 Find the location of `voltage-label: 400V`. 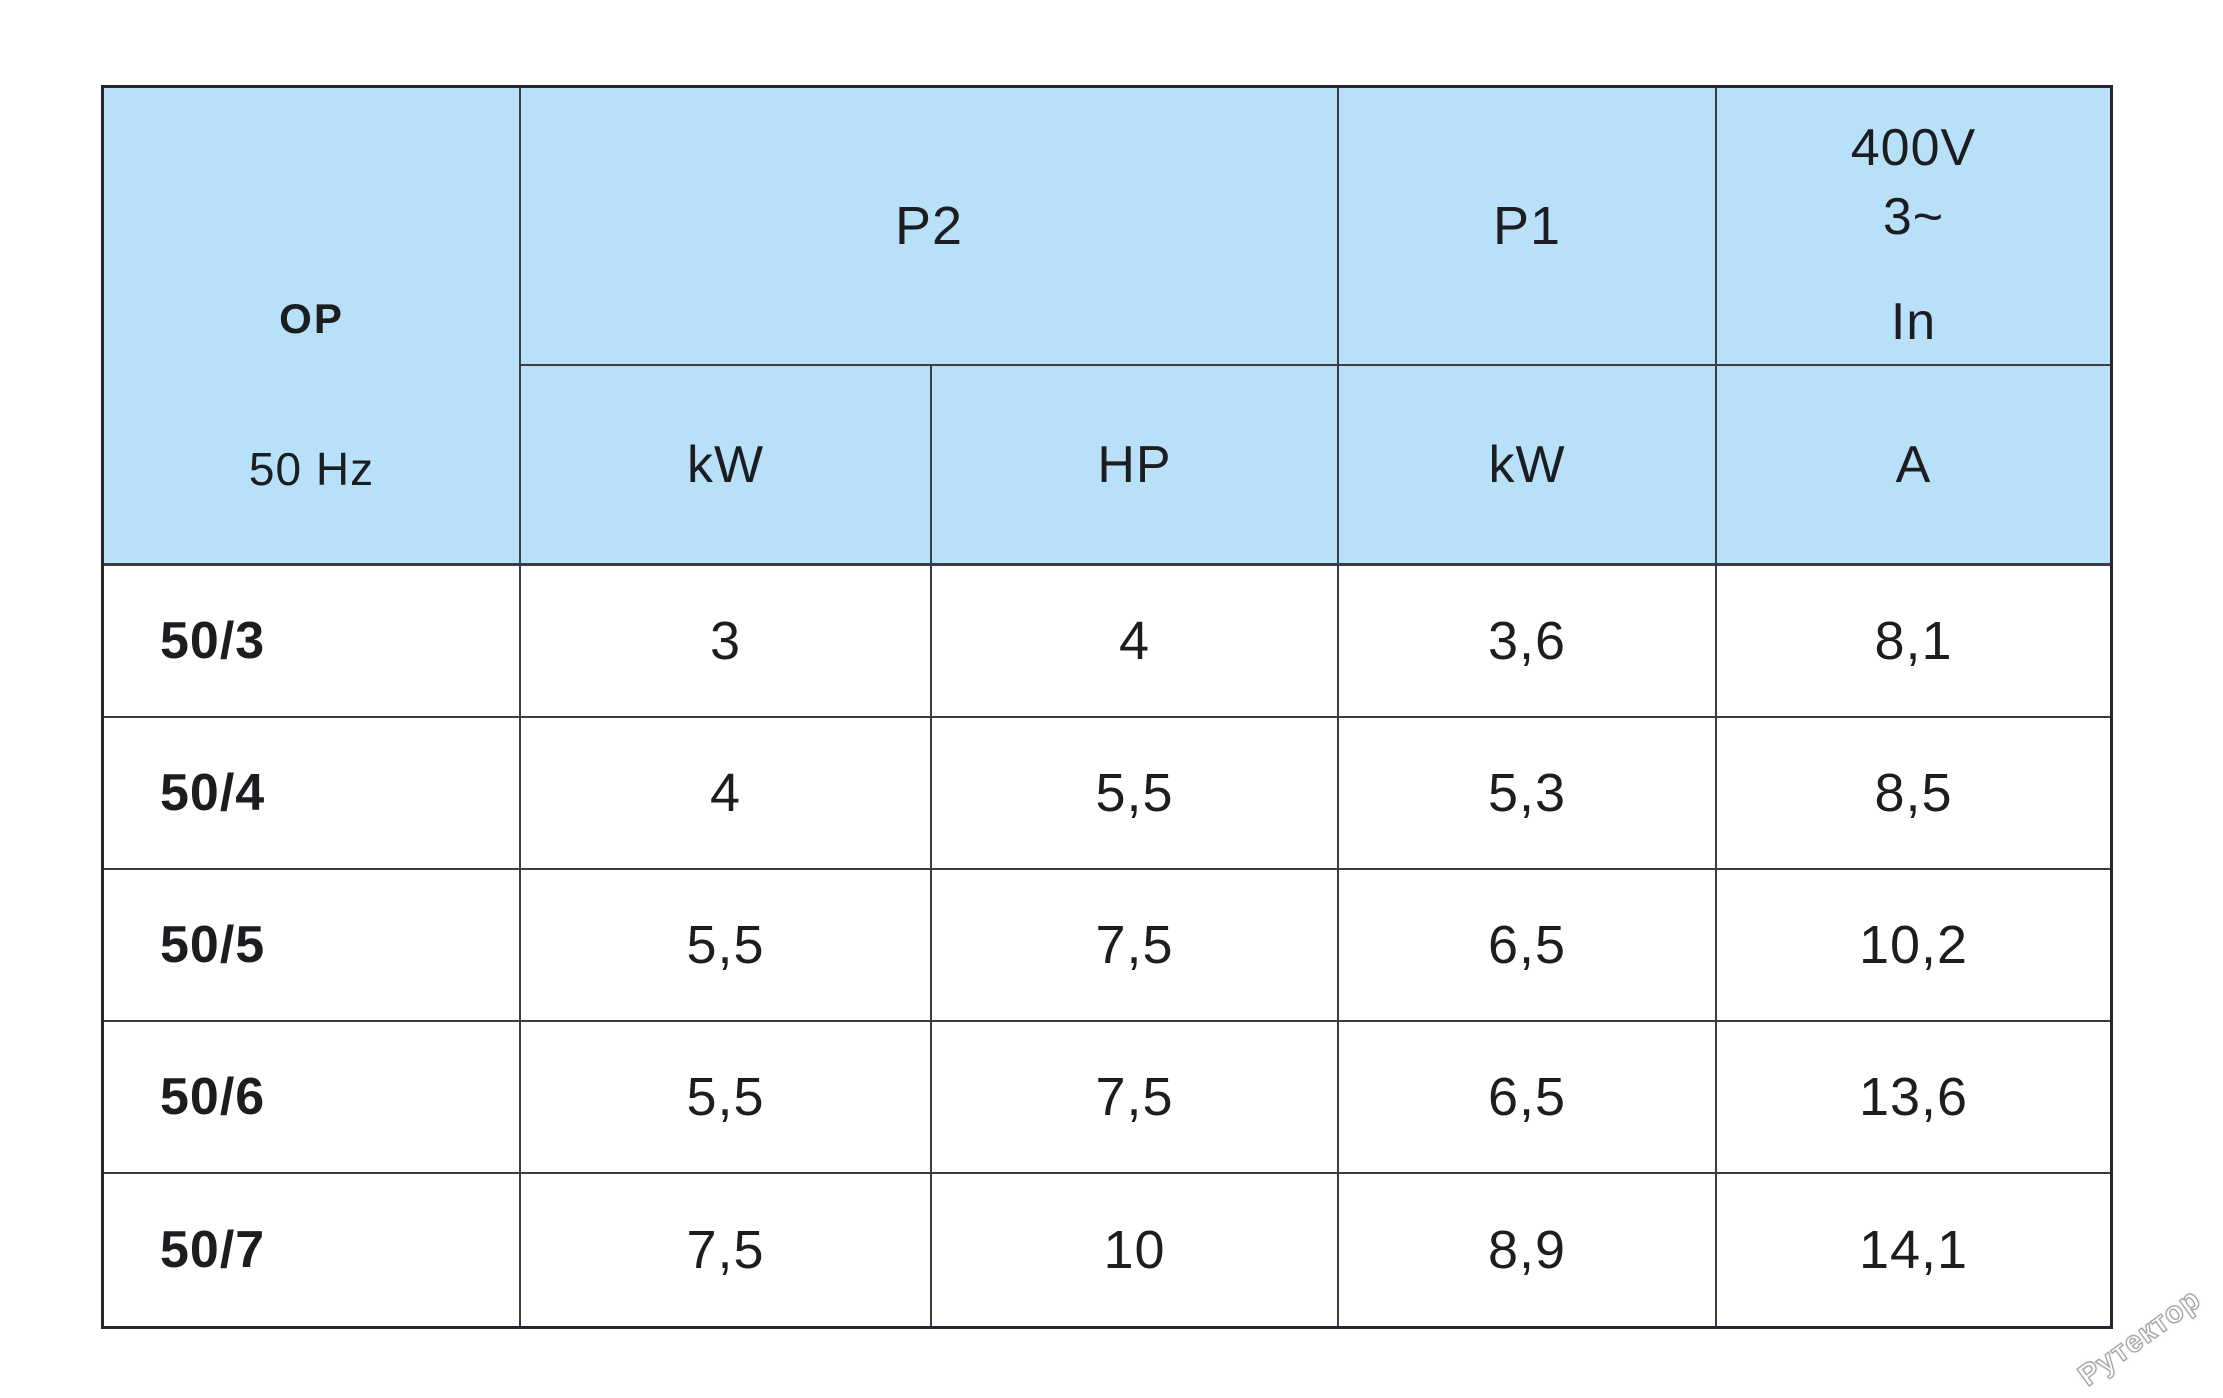

voltage-label: 400V is located at coordinates (1913, 148).